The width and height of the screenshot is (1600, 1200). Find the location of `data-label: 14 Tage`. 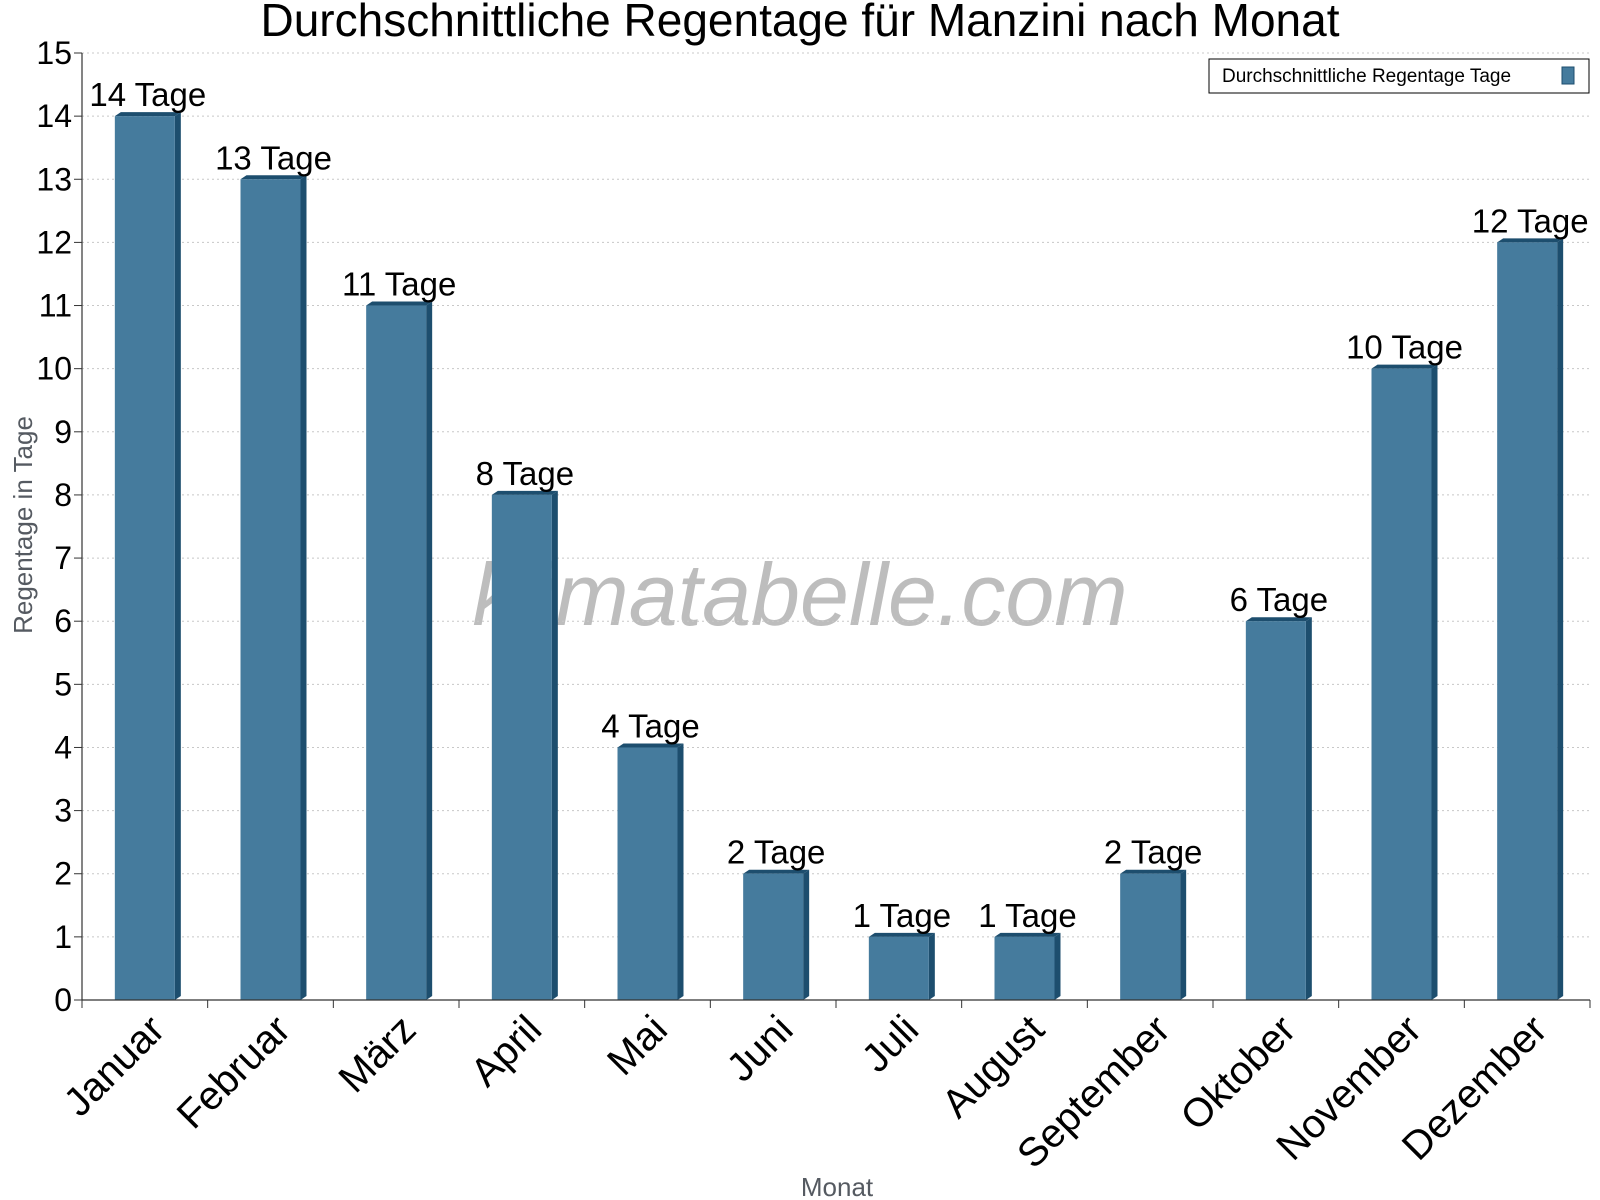

data-label: 14 Tage is located at coordinates (147, 94).